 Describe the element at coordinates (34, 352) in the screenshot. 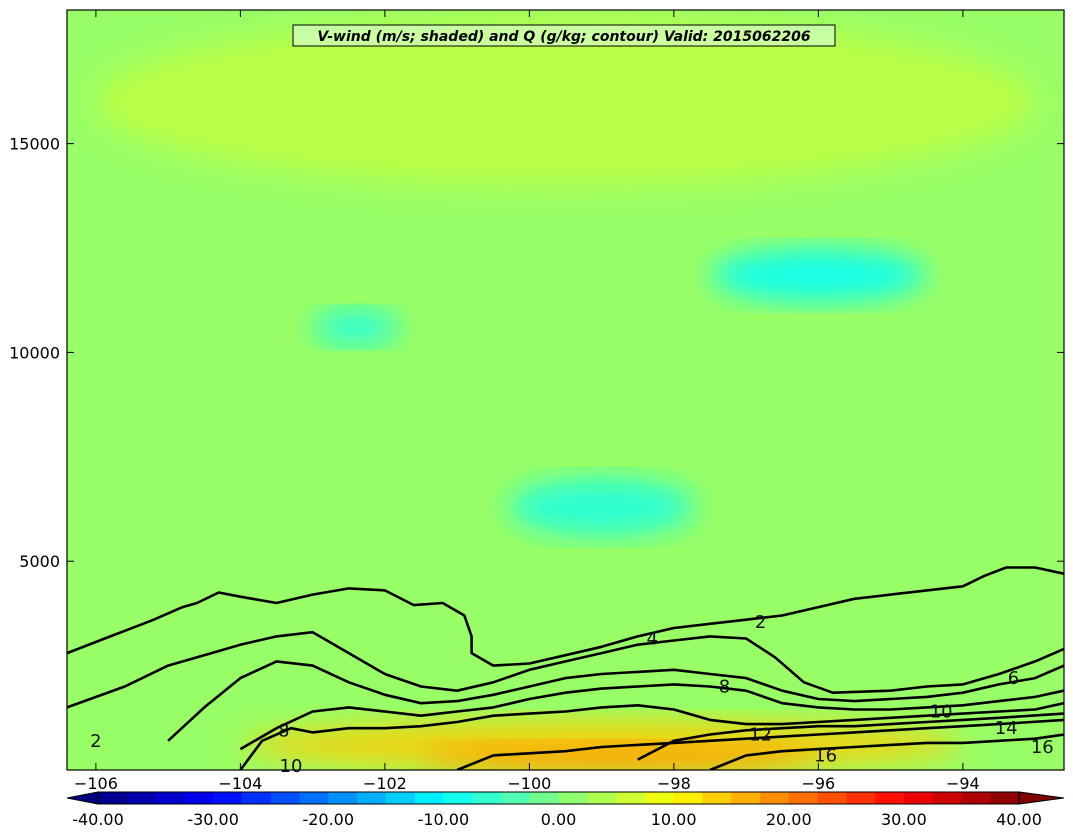

I see `y-tick-label: 10000` at that location.